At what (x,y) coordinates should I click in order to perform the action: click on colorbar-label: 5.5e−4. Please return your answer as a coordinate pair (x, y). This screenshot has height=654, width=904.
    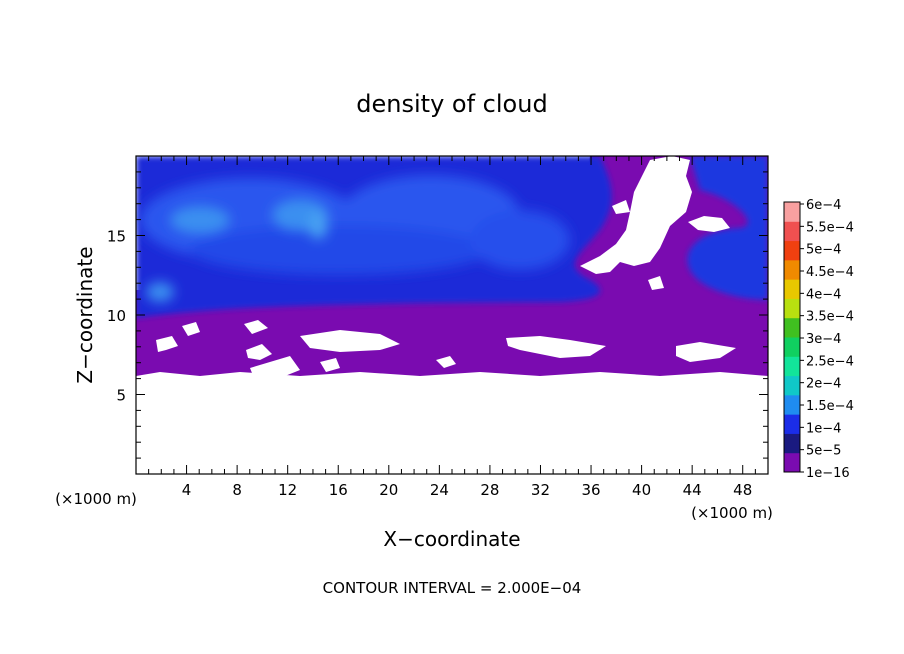
    Looking at the image, I should click on (830, 227).